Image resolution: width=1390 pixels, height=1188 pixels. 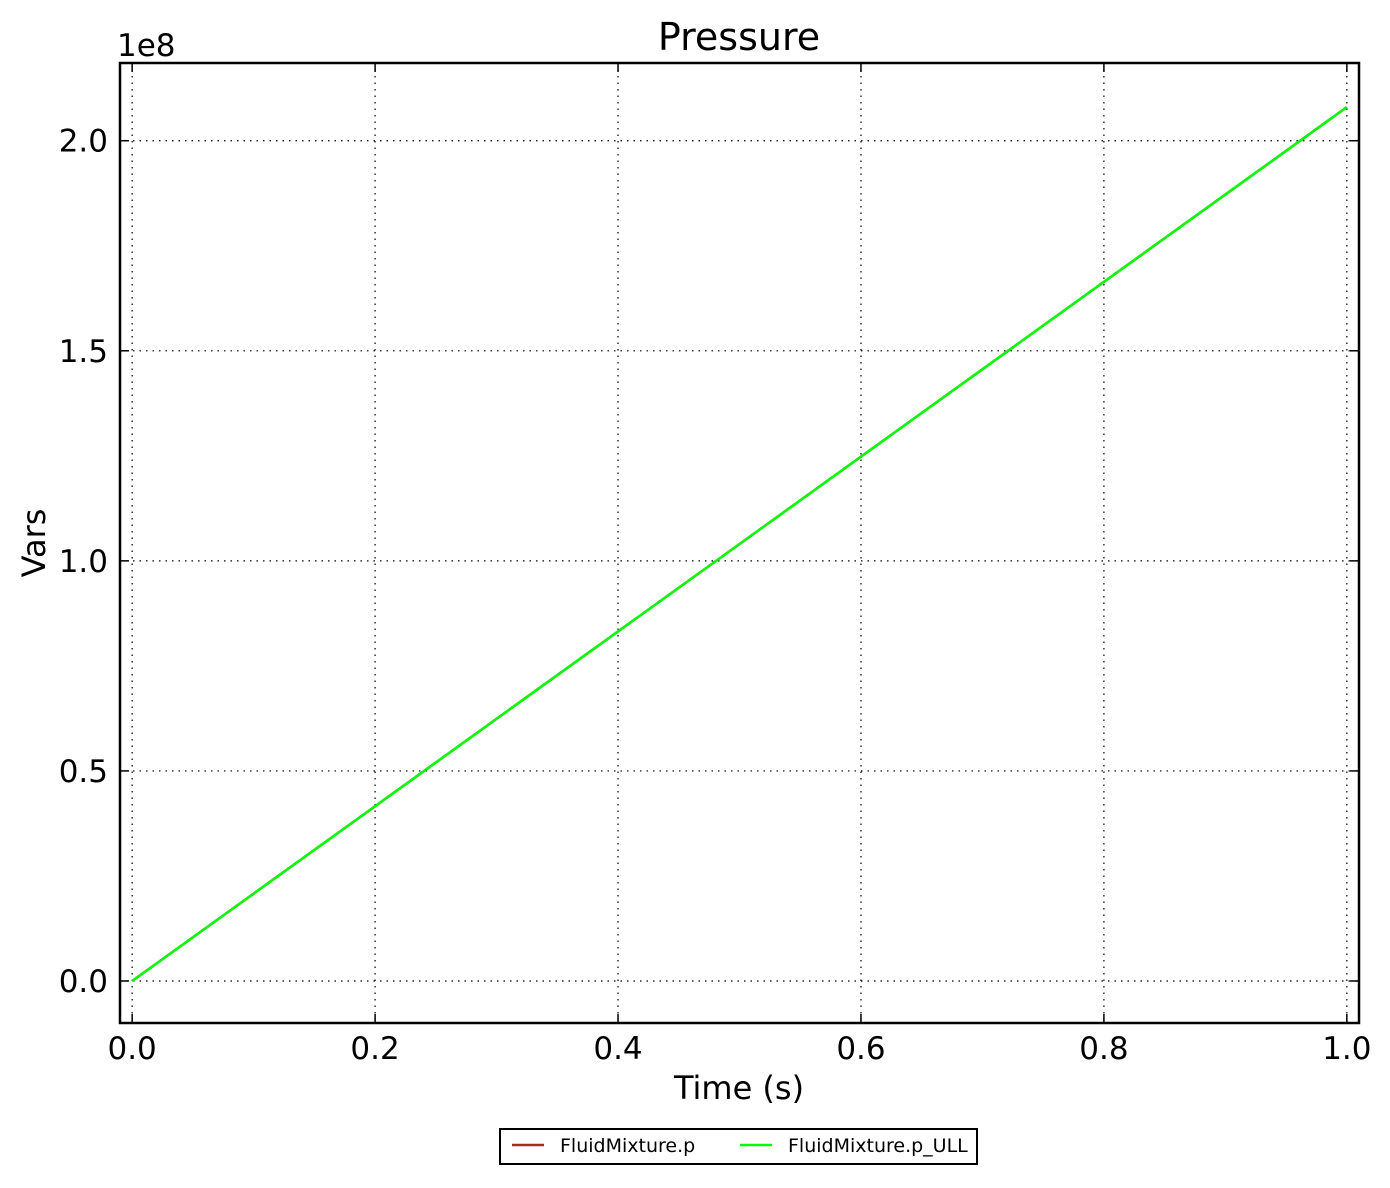 I want to click on y-tick-label: 0.0, so click(x=83, y=982).